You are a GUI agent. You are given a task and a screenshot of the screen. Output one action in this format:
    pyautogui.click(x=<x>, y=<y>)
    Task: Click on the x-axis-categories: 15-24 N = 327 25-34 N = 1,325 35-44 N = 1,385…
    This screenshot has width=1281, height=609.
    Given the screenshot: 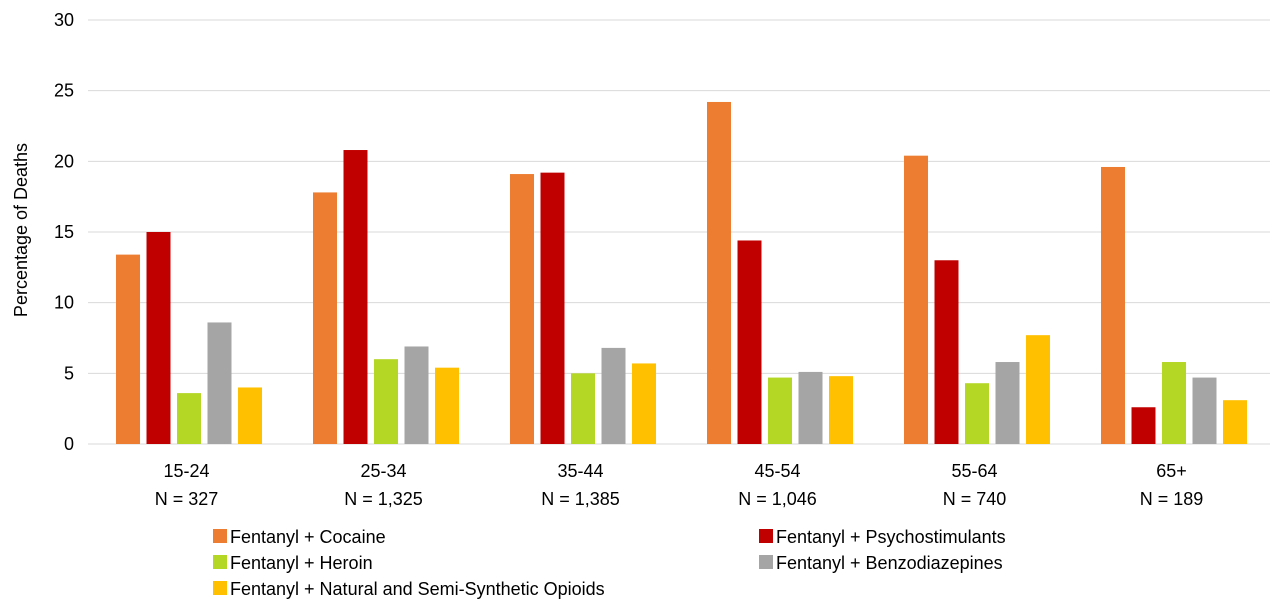 What is the action you would take?
    pyautogui.click(x=679, y=485)
    